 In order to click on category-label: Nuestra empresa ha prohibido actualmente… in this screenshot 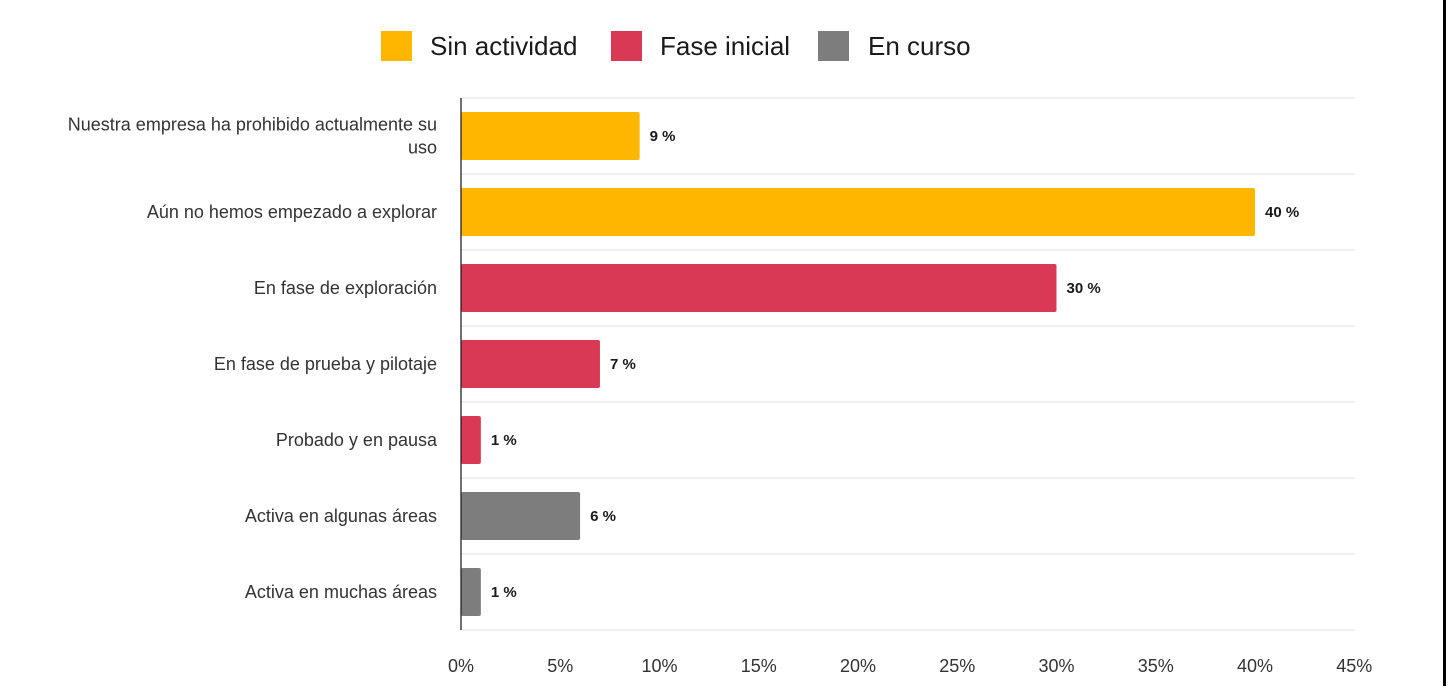, I will do `click(252, 136)`.